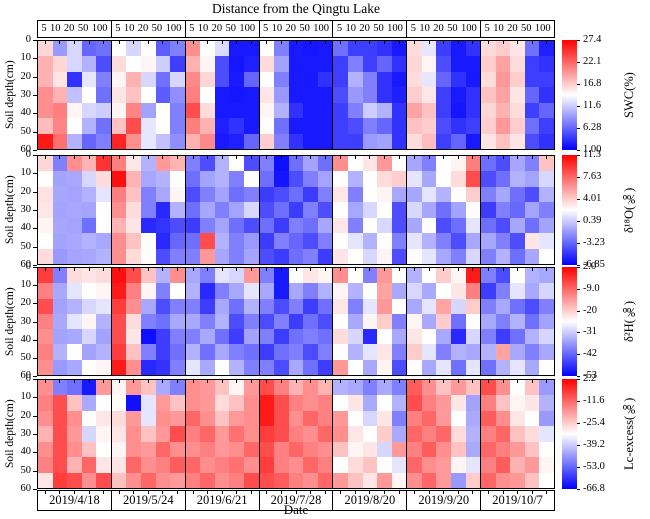 The height and width of the screenshot is (519, 650). Describe the element at coordinates (74, 29) in the screenshot. I see `distance-tick-labels: 5 10 20 50 100` at that location.